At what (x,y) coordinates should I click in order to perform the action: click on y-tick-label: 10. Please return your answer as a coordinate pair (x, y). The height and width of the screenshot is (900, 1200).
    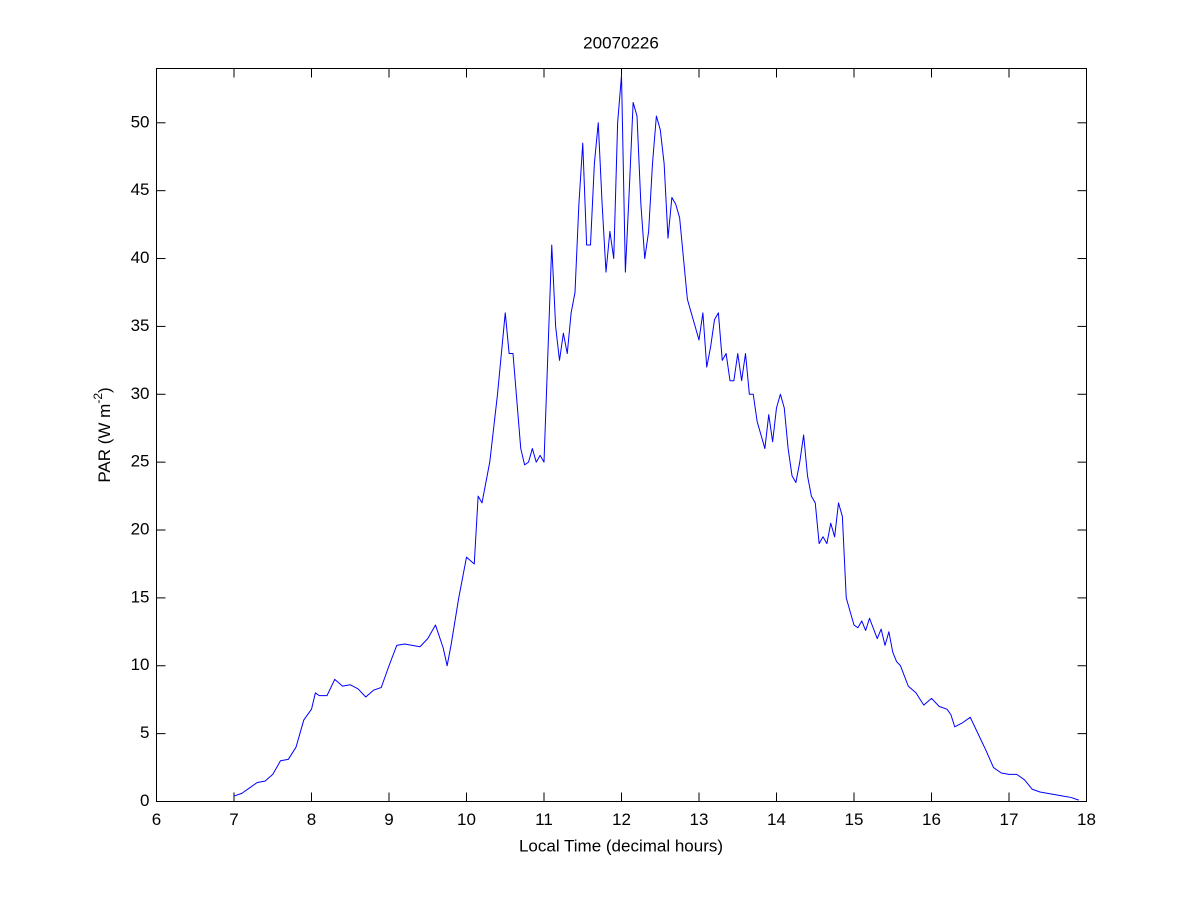
    Looking at the image, I should click on (140, 664).